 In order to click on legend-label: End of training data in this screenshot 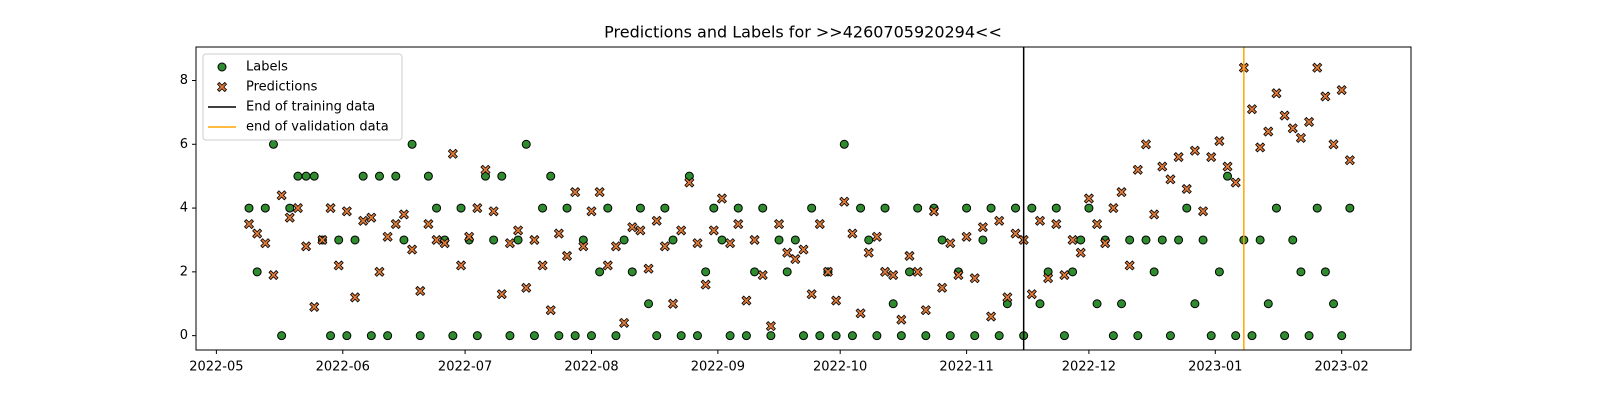, I will do `click(310, 107)`.